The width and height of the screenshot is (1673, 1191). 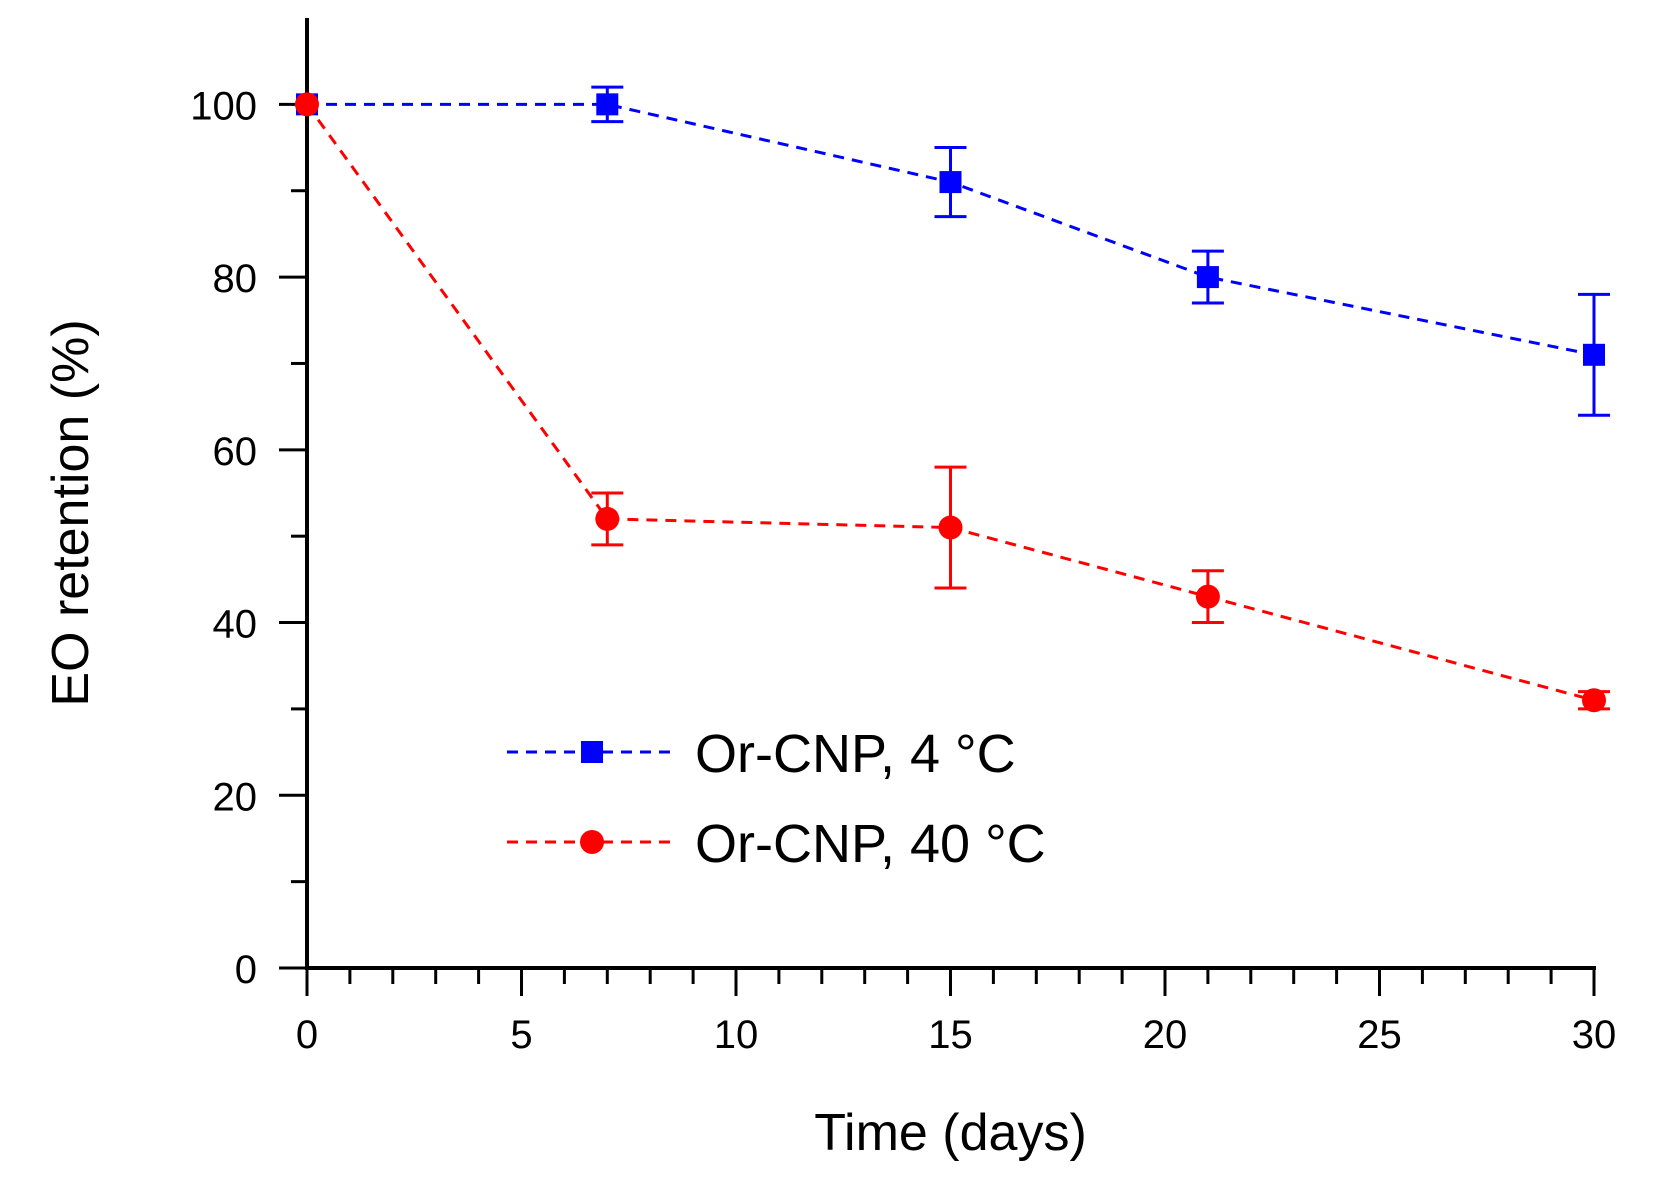 What do you see at coordinates (592, 842) in the screenshot?
I see `legend-marker-40c` at bounding box center [592, 842].